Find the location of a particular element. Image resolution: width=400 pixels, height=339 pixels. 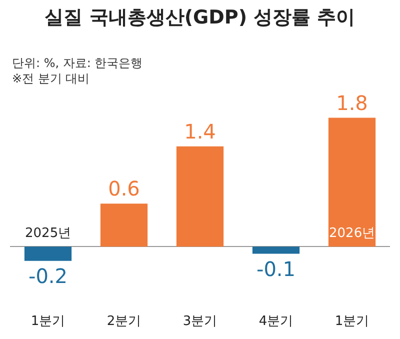

x-tick-label: 4분기 is located at coordinates (276, 321).